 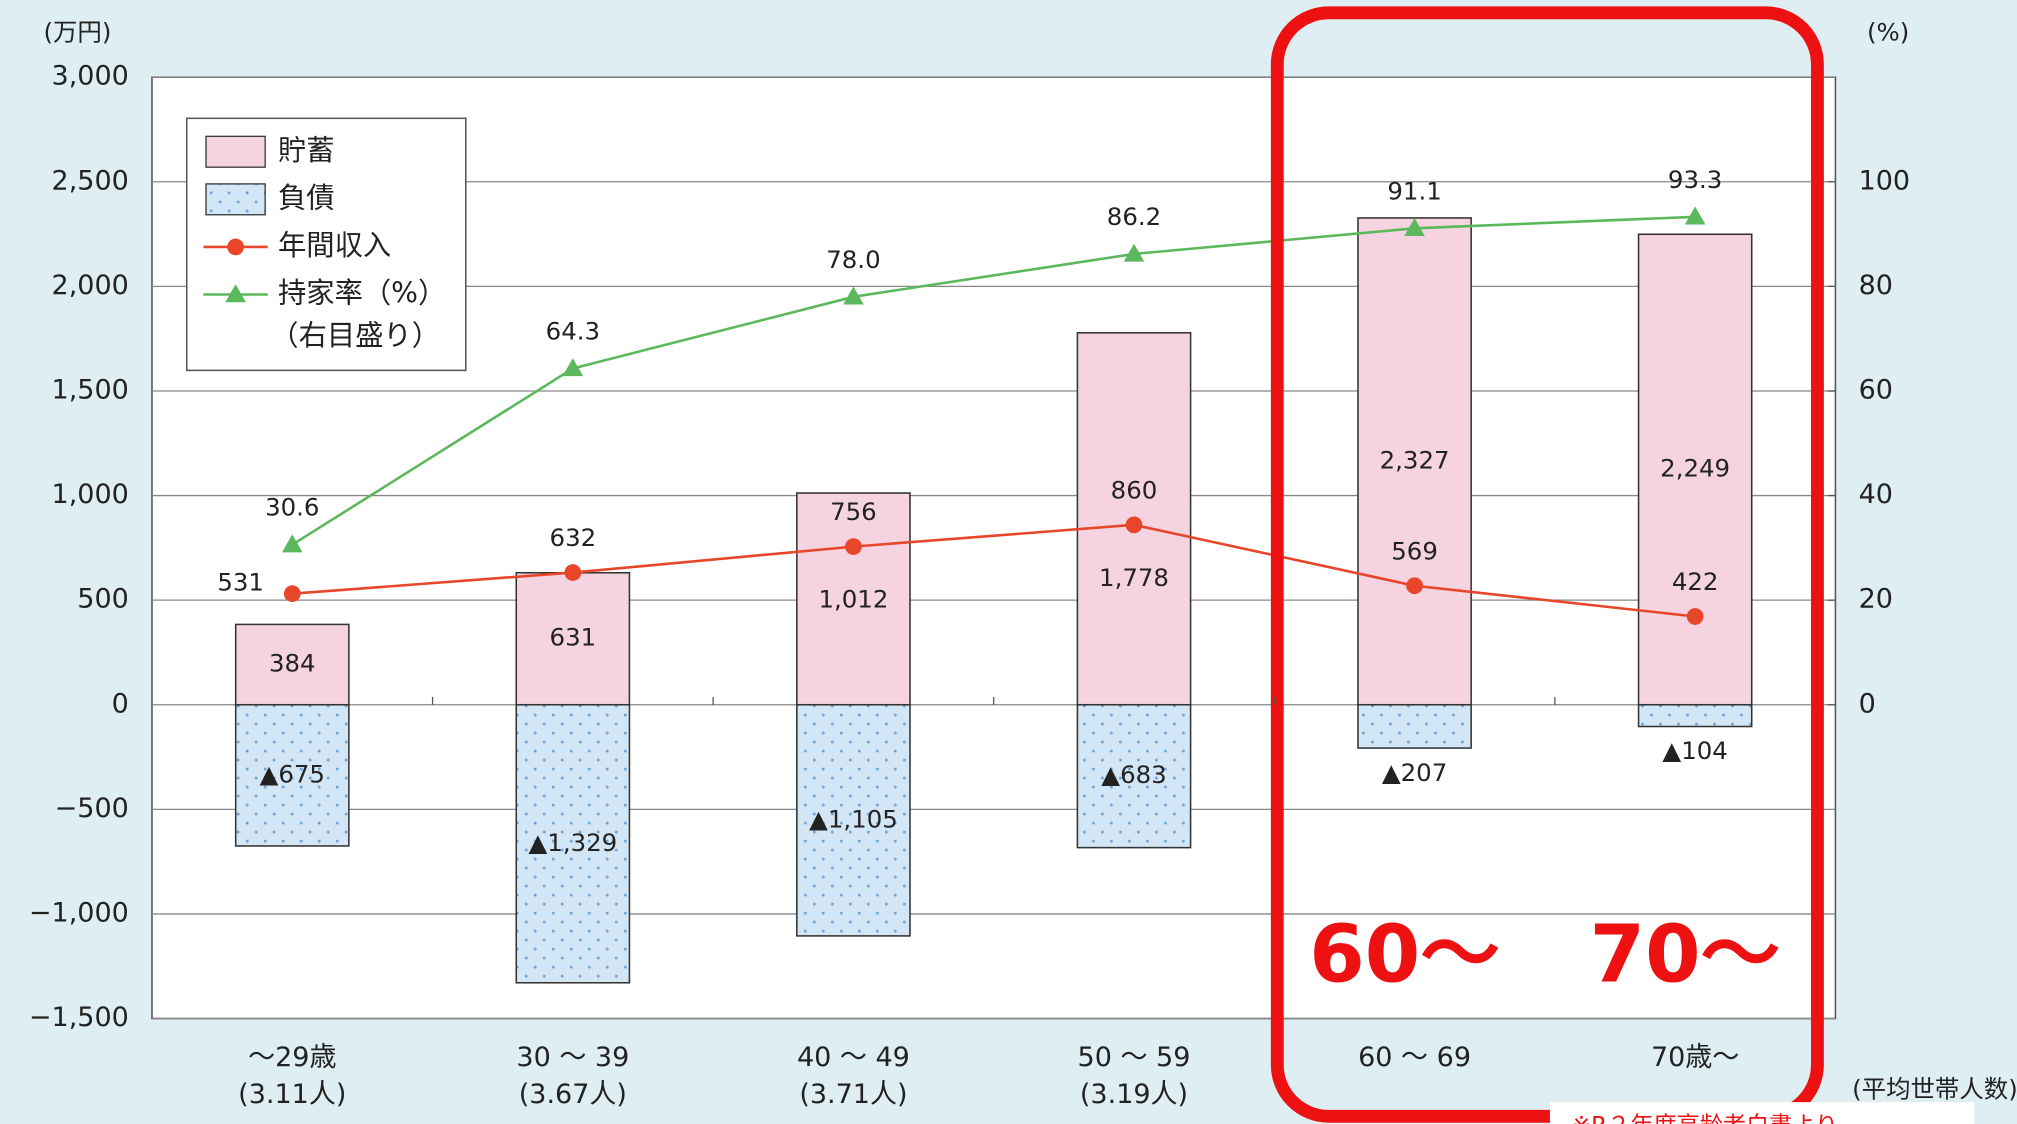 What do you see at coordinates (1134, 577) in the screenshot?
I see `bar-label: 1,778` at bounding box center [1134, 577].